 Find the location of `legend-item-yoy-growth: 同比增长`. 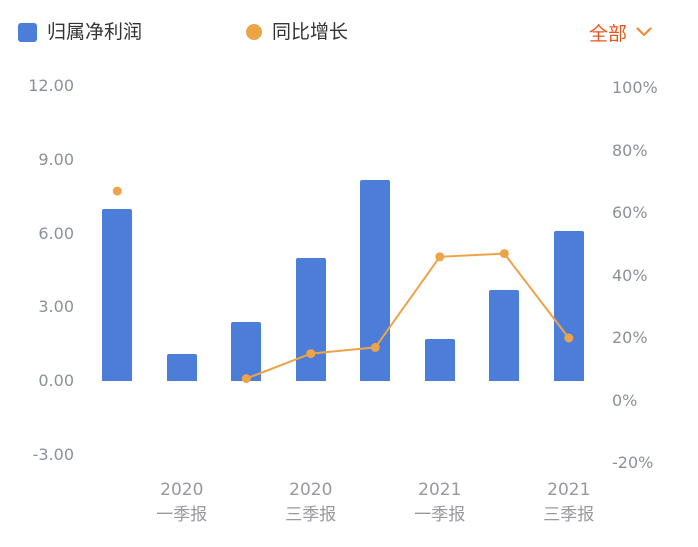

legend-item-yoy-growth: 同比增长 is located at coordinates (297, 32).